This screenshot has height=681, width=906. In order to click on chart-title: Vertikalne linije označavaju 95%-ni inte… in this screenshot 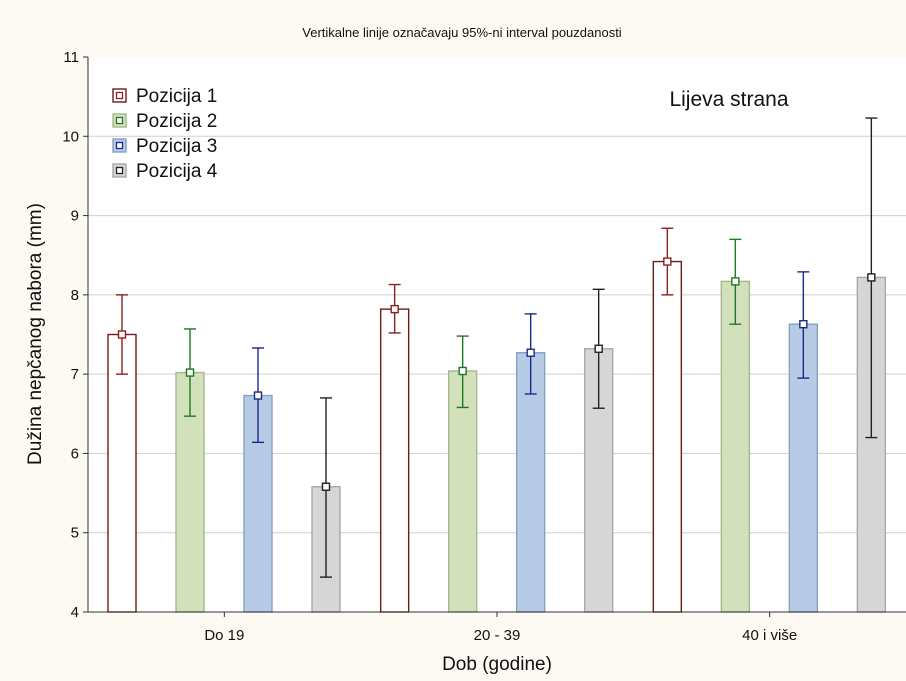, I will do `click(462, 32)`.